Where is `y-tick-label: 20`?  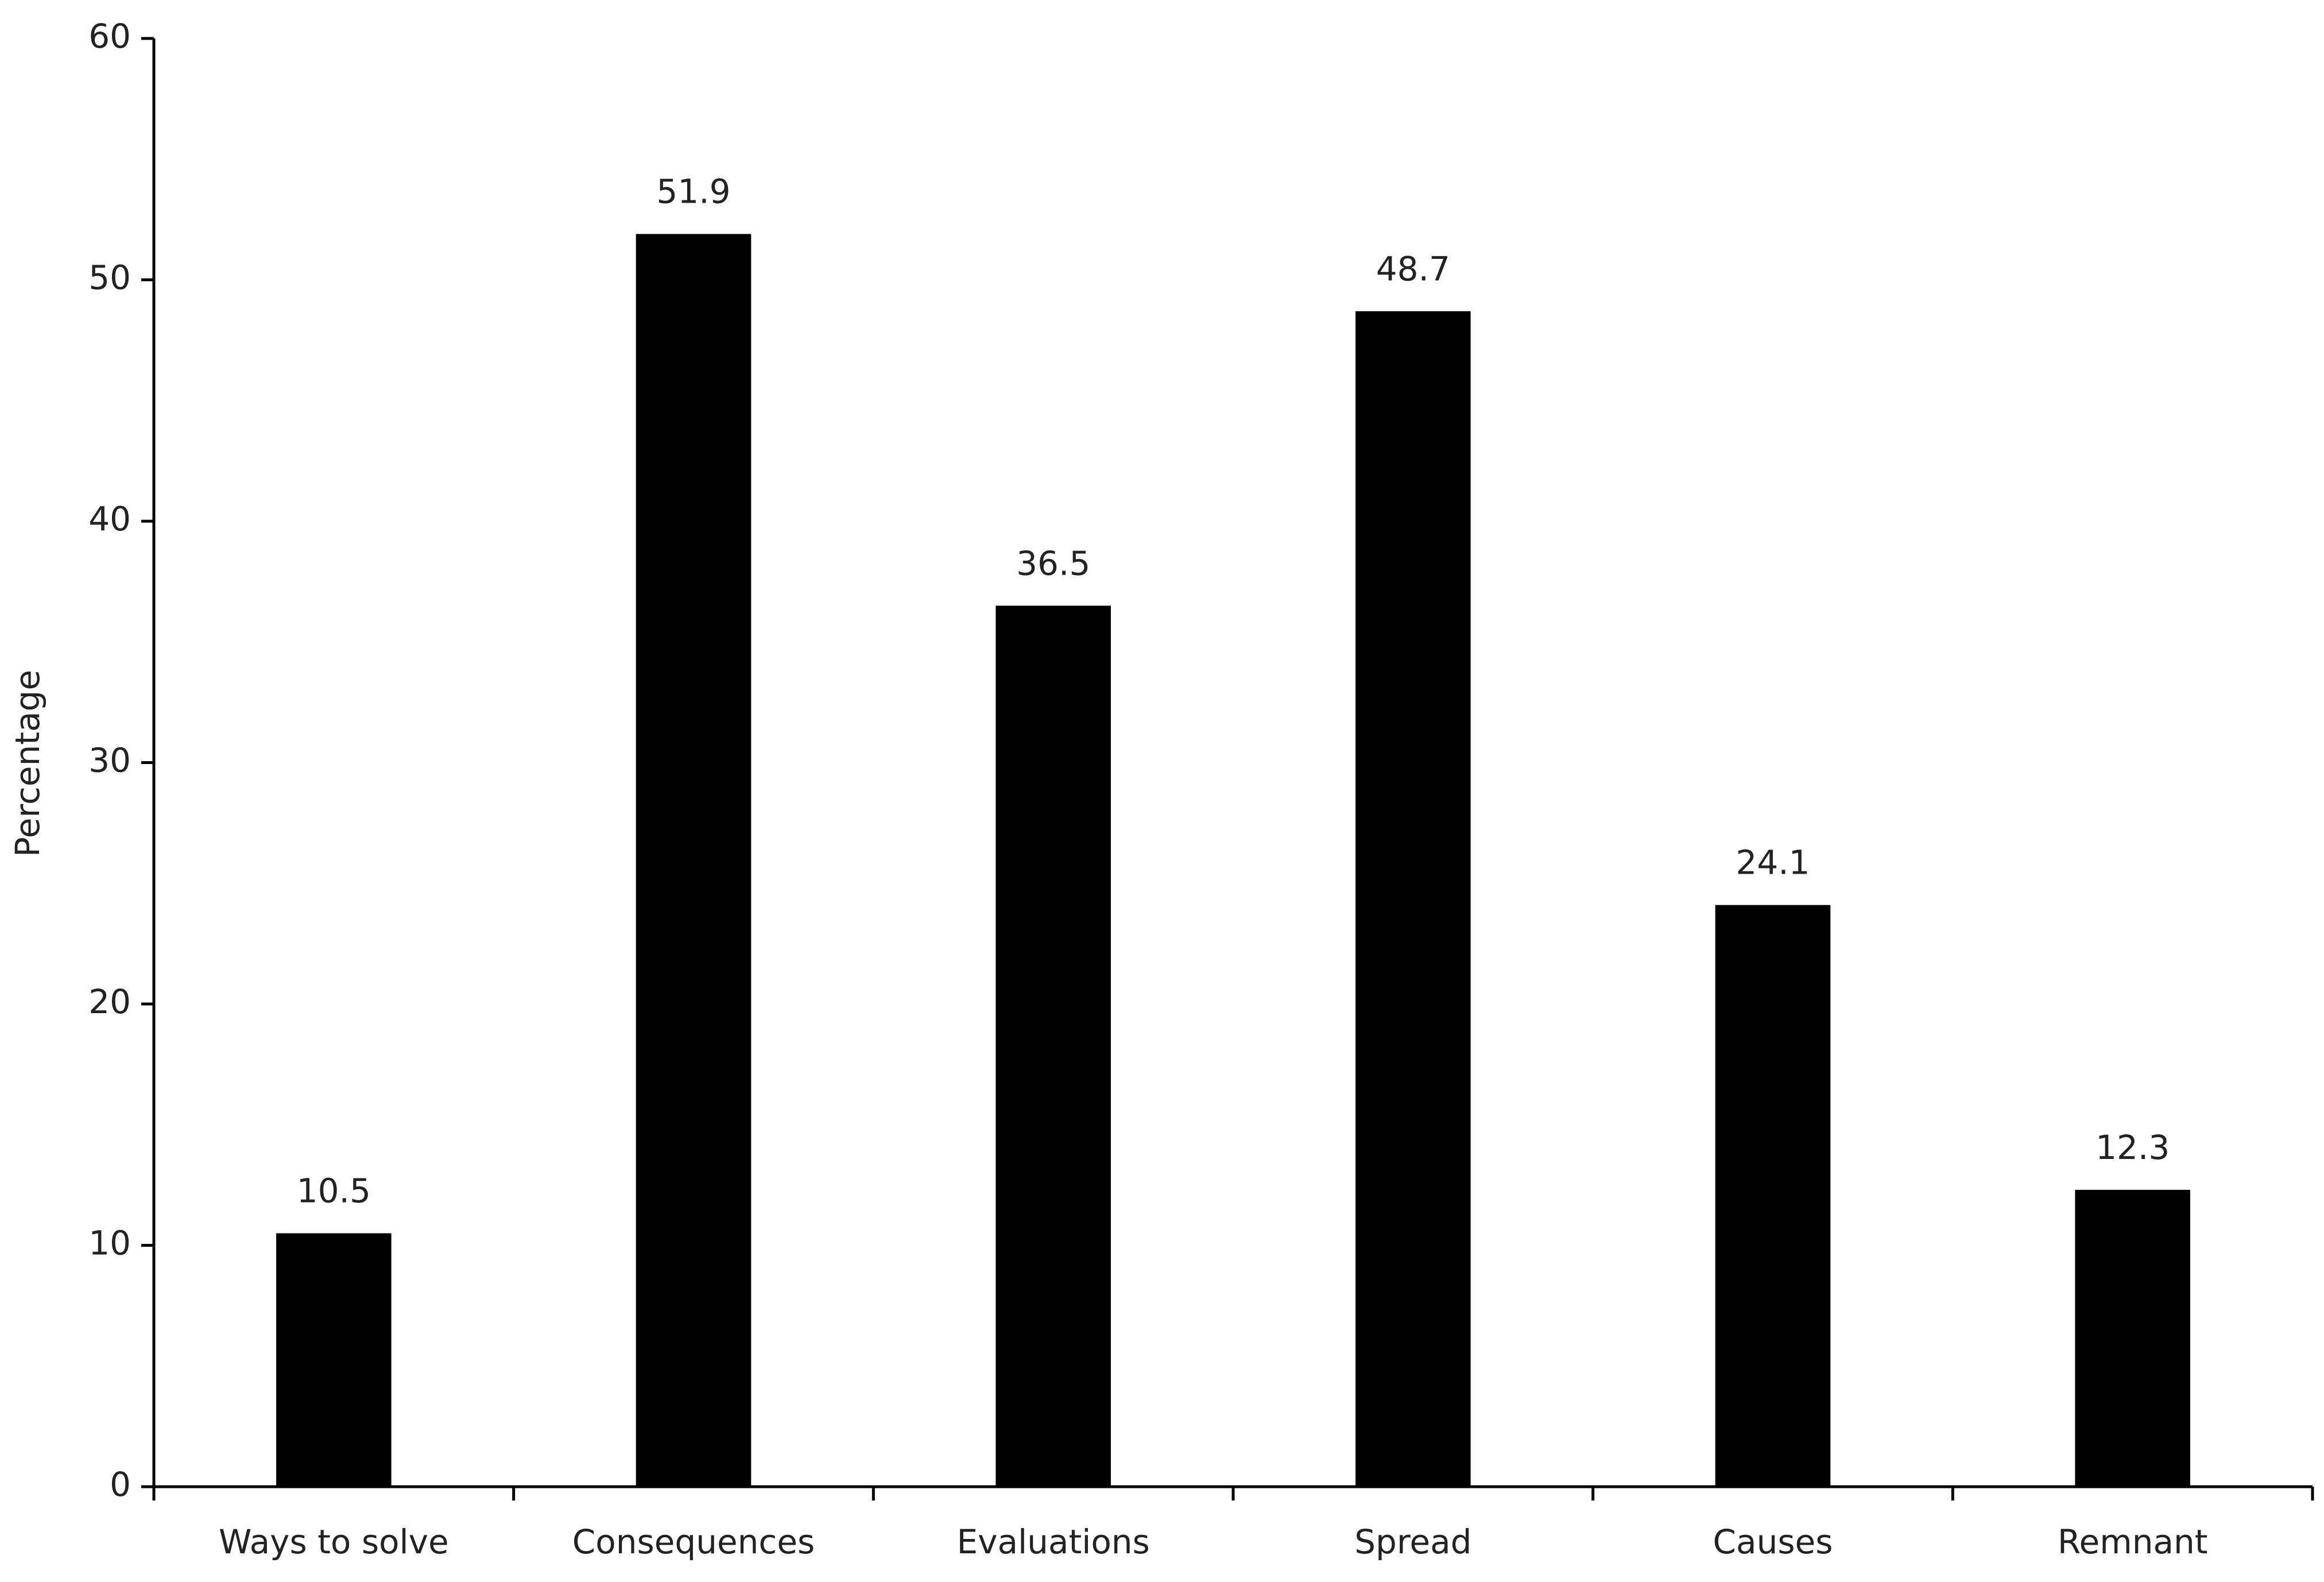 y-tick-label: 20 is located at coordinates (109, 1002).